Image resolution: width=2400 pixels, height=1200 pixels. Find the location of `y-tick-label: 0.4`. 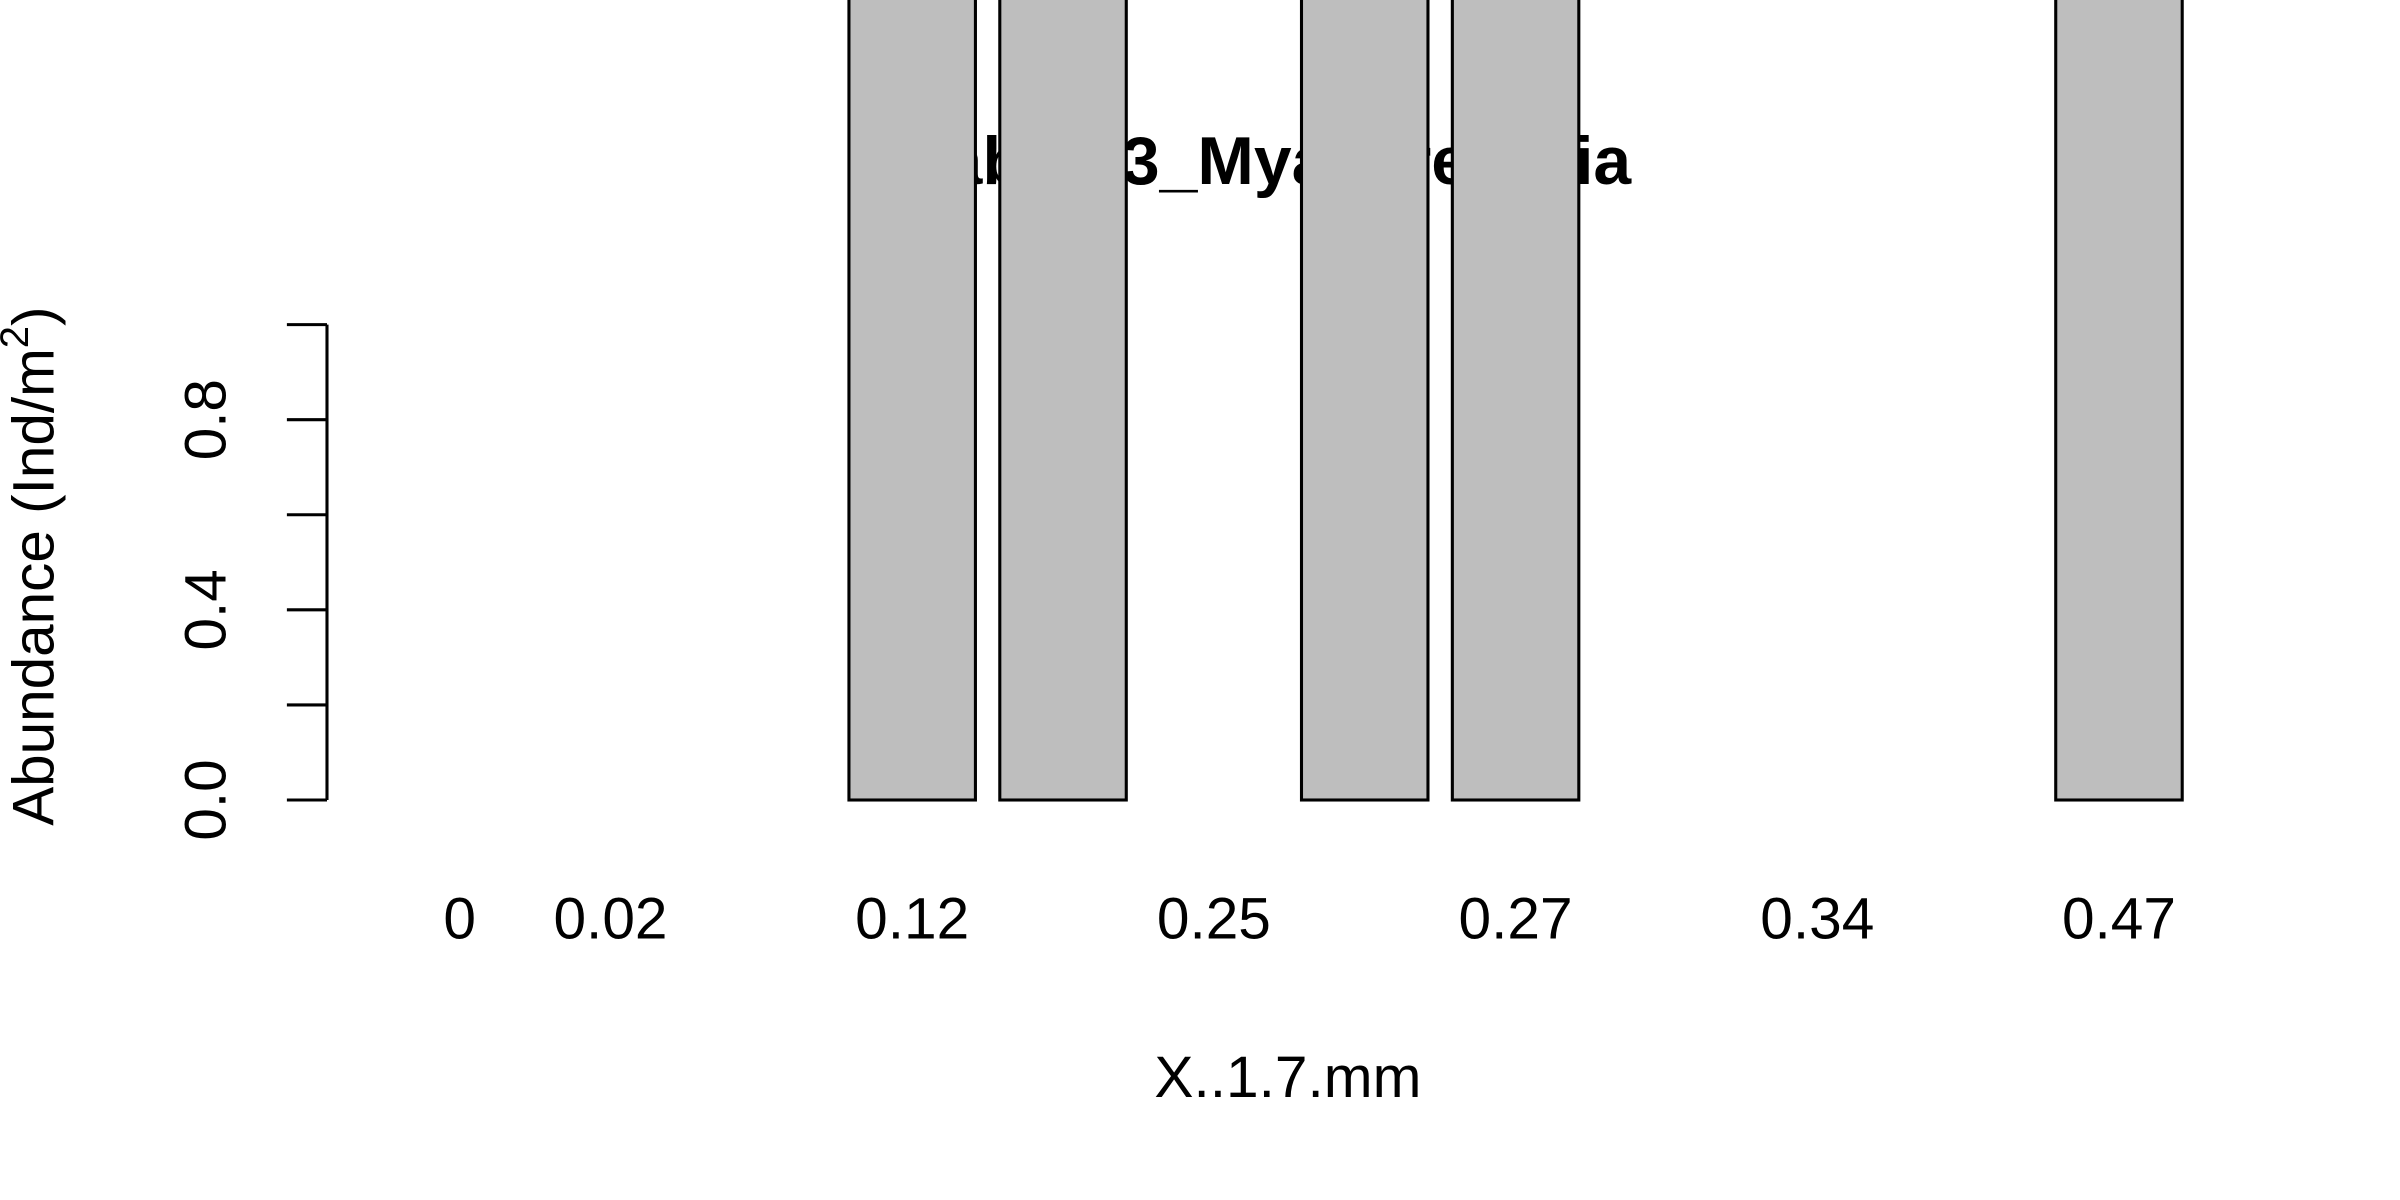

y-tick-label: 0.4 is located at coordinates (205, 609).